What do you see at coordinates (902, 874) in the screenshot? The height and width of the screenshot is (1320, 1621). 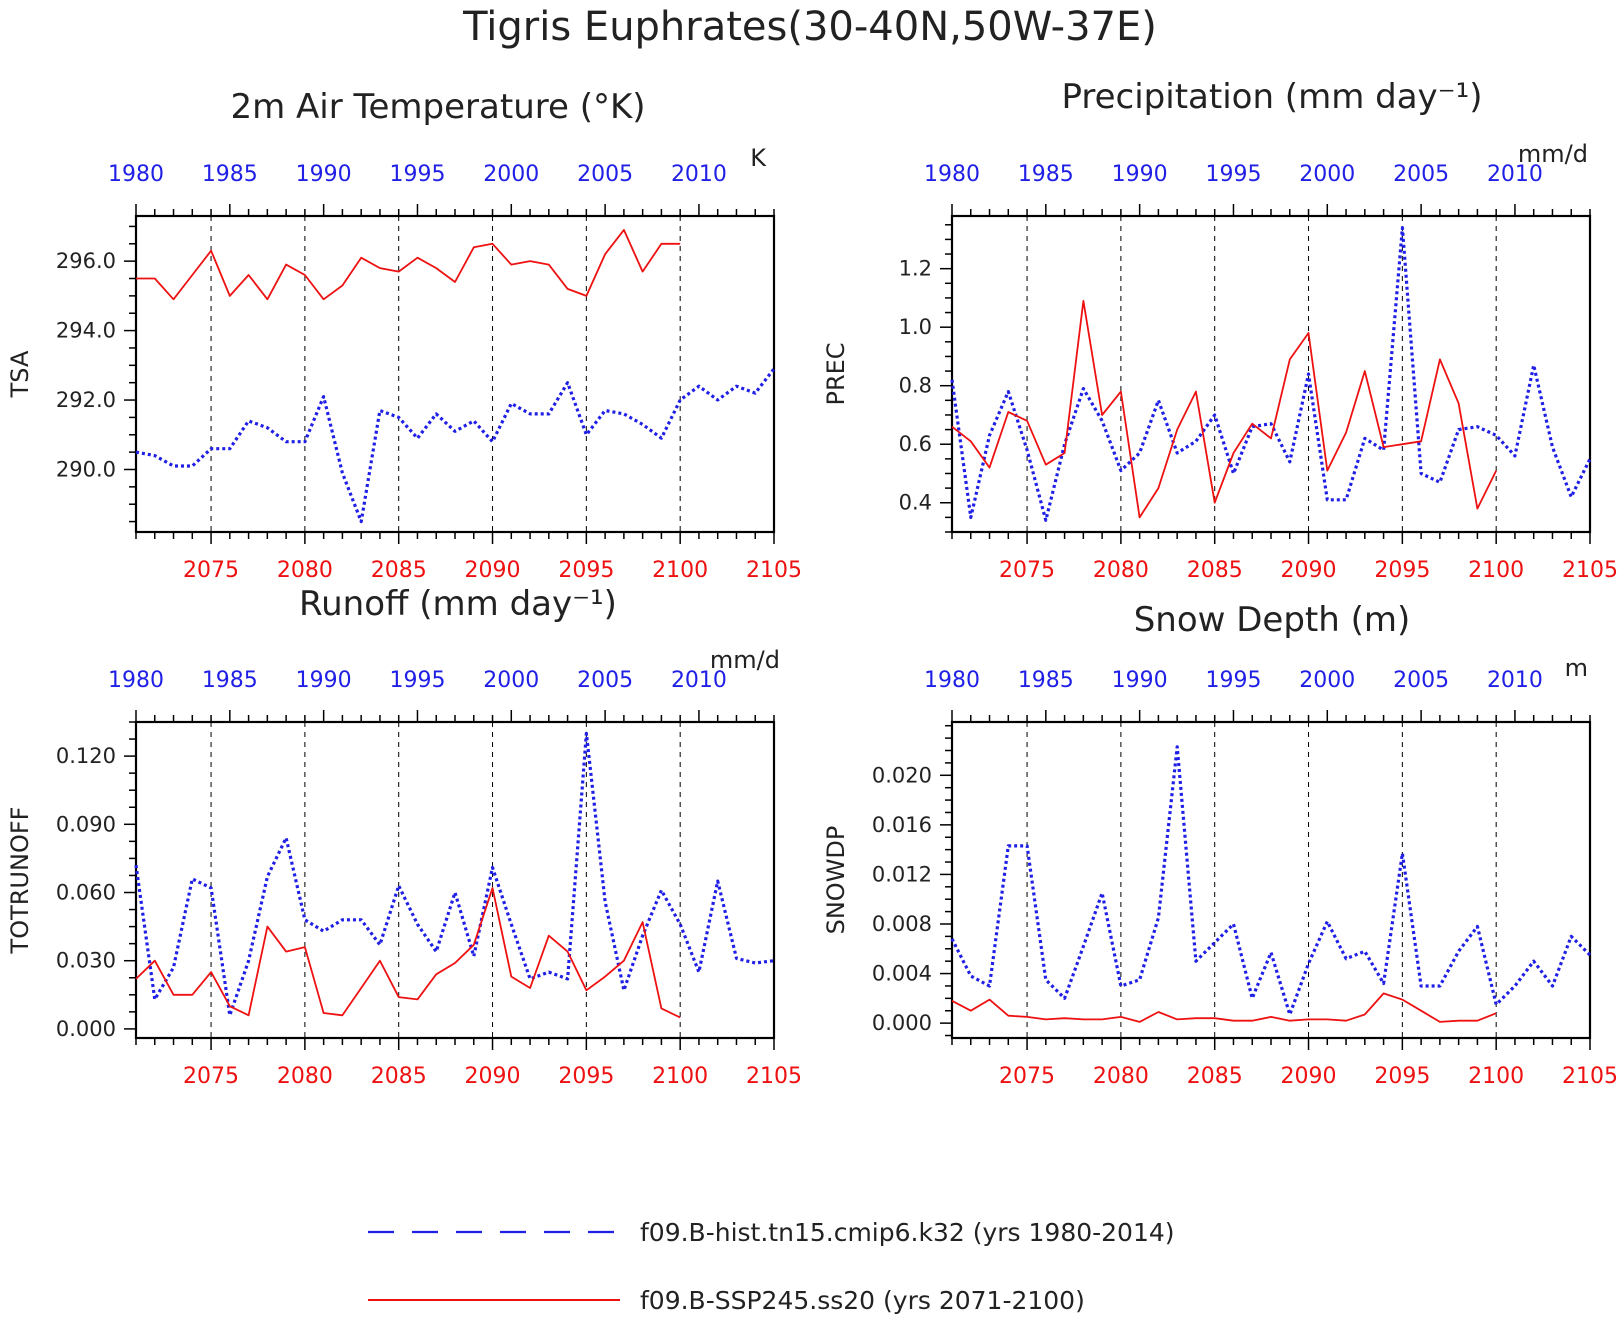 I see `y-tick-label: 0.012` at bounding box center [902, 874].